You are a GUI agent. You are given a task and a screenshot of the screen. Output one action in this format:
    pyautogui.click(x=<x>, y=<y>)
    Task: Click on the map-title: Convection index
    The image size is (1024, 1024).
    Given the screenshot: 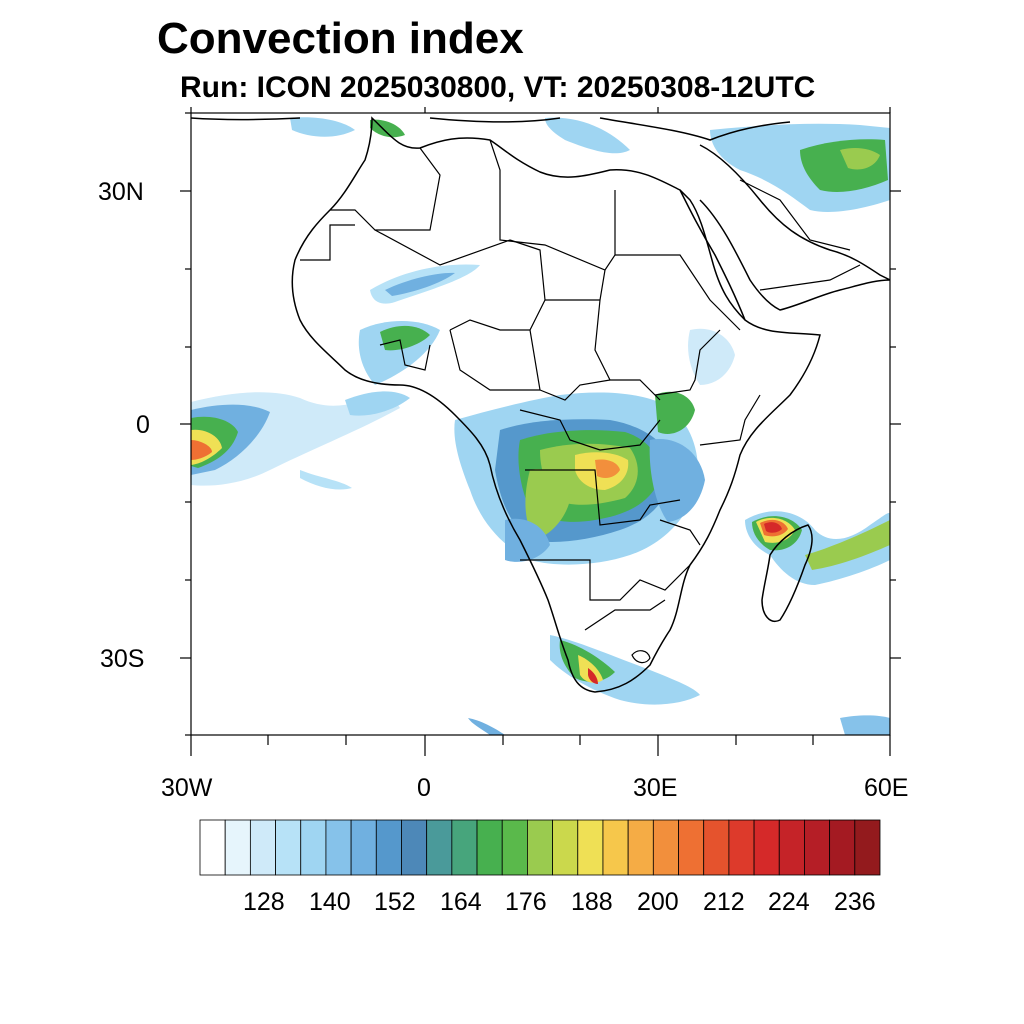 What is the action you would take?
    pyautogui.click(x=340, y=38)
    